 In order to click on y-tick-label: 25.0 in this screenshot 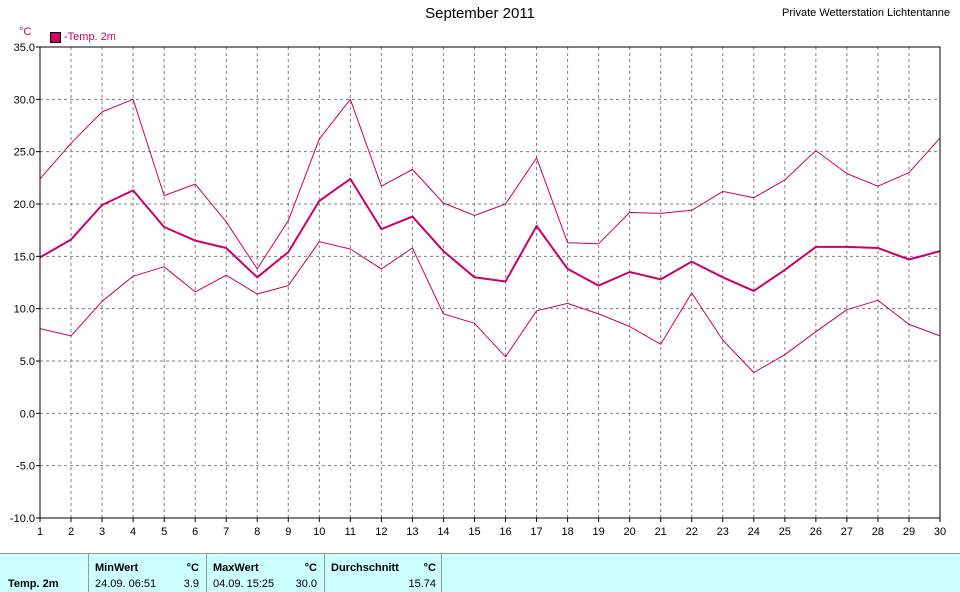, I will do `click(24, 153)`.